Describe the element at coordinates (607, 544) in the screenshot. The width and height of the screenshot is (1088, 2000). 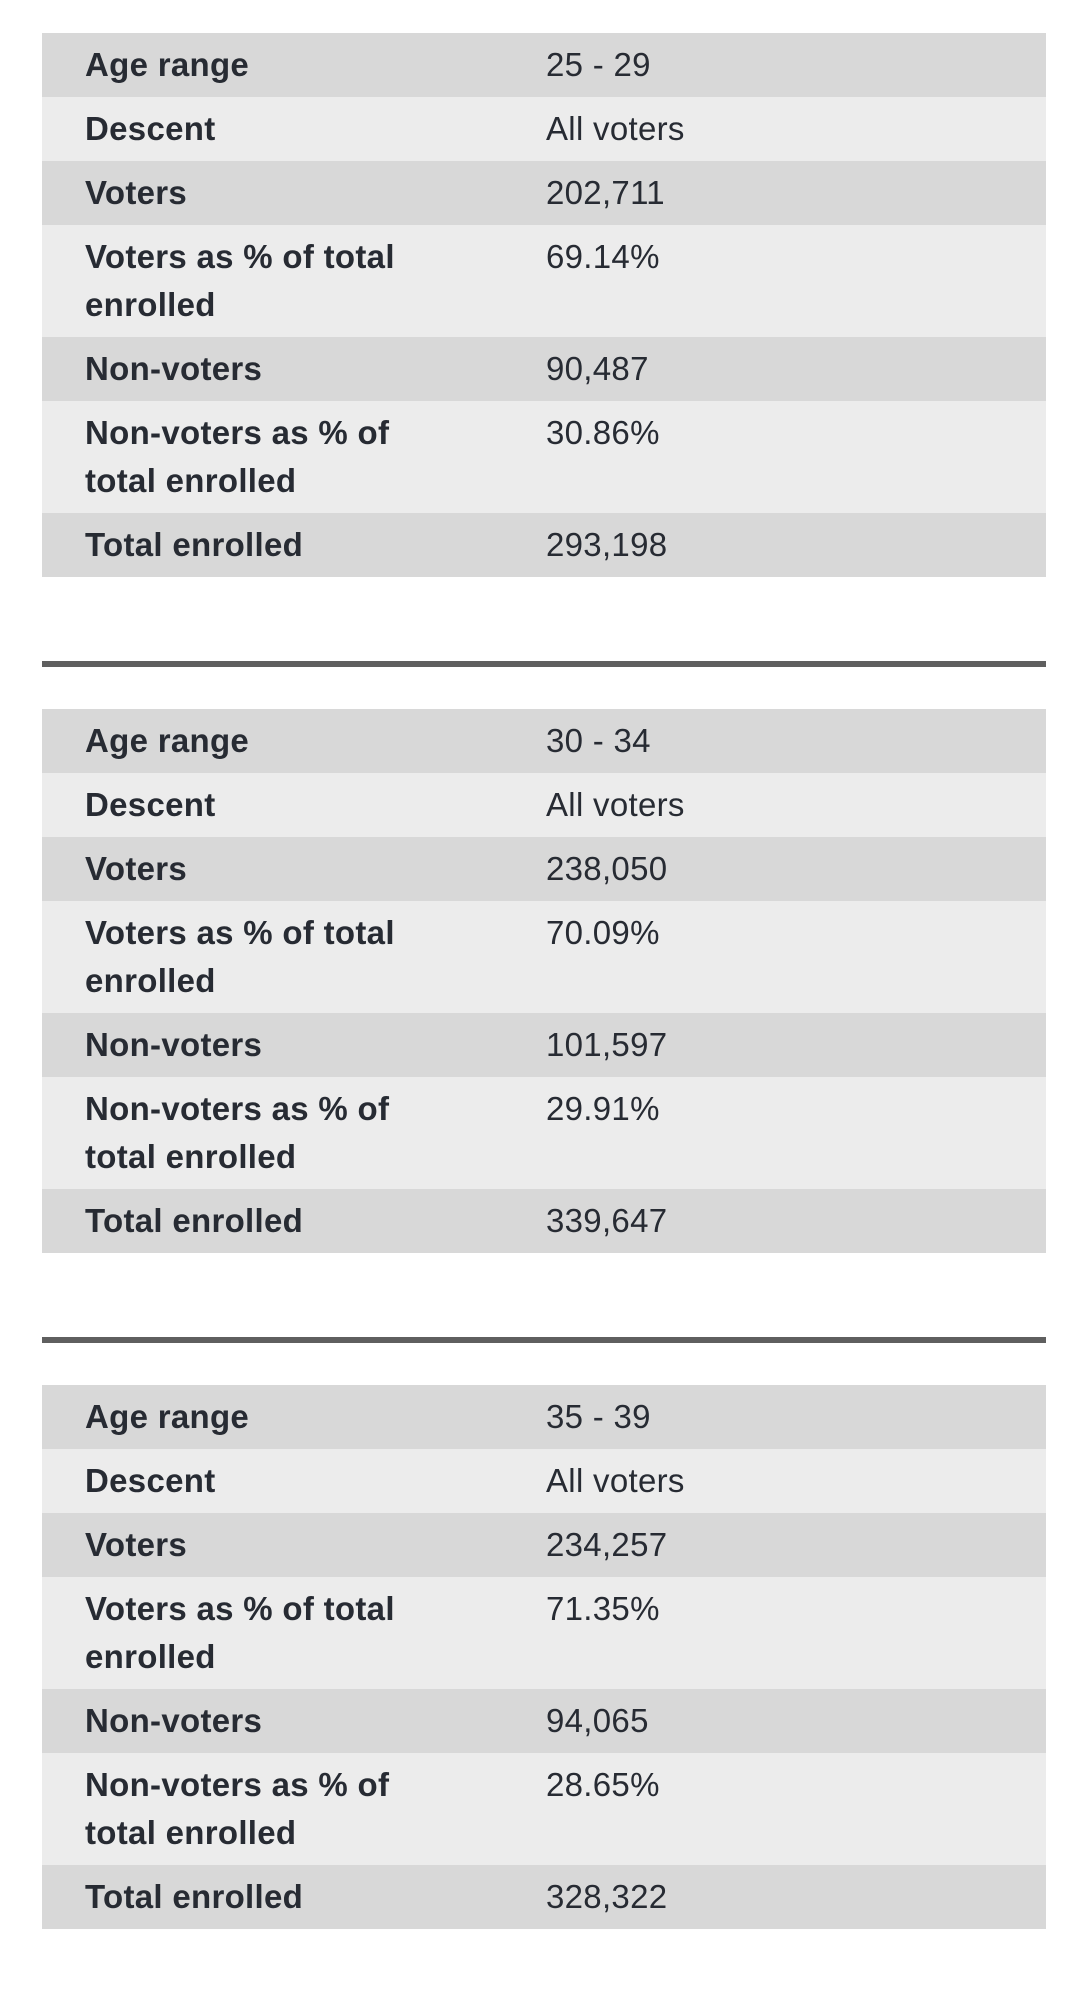
I see `row-value: 293,198` at that location.